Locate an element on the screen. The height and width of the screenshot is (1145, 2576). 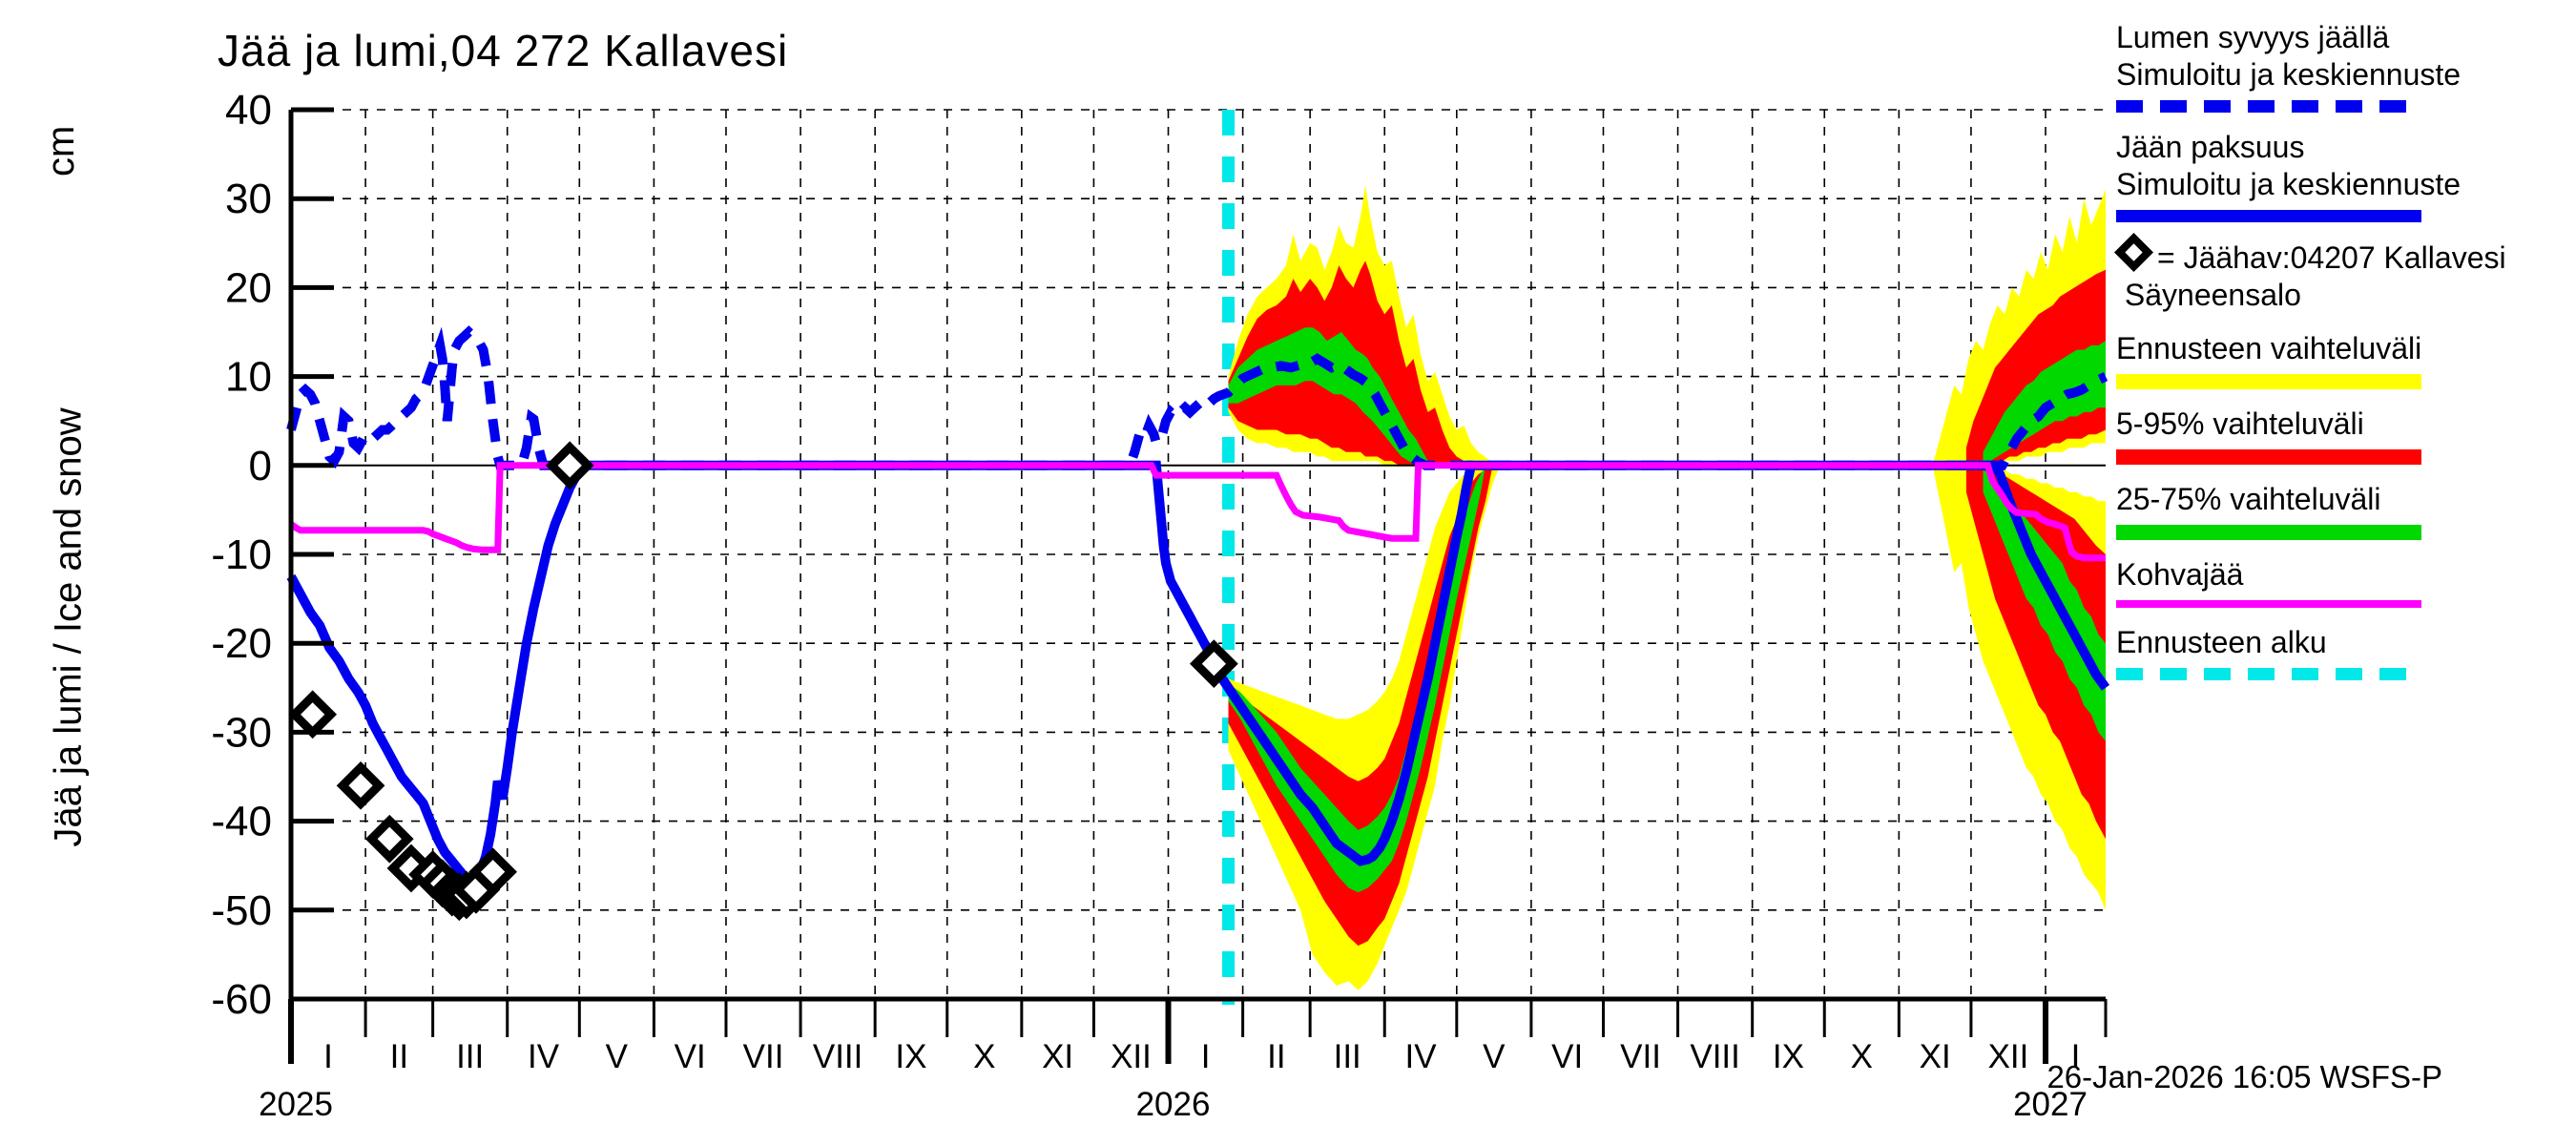
y-tick-label: -60 is located at coordinates (241, 1000).